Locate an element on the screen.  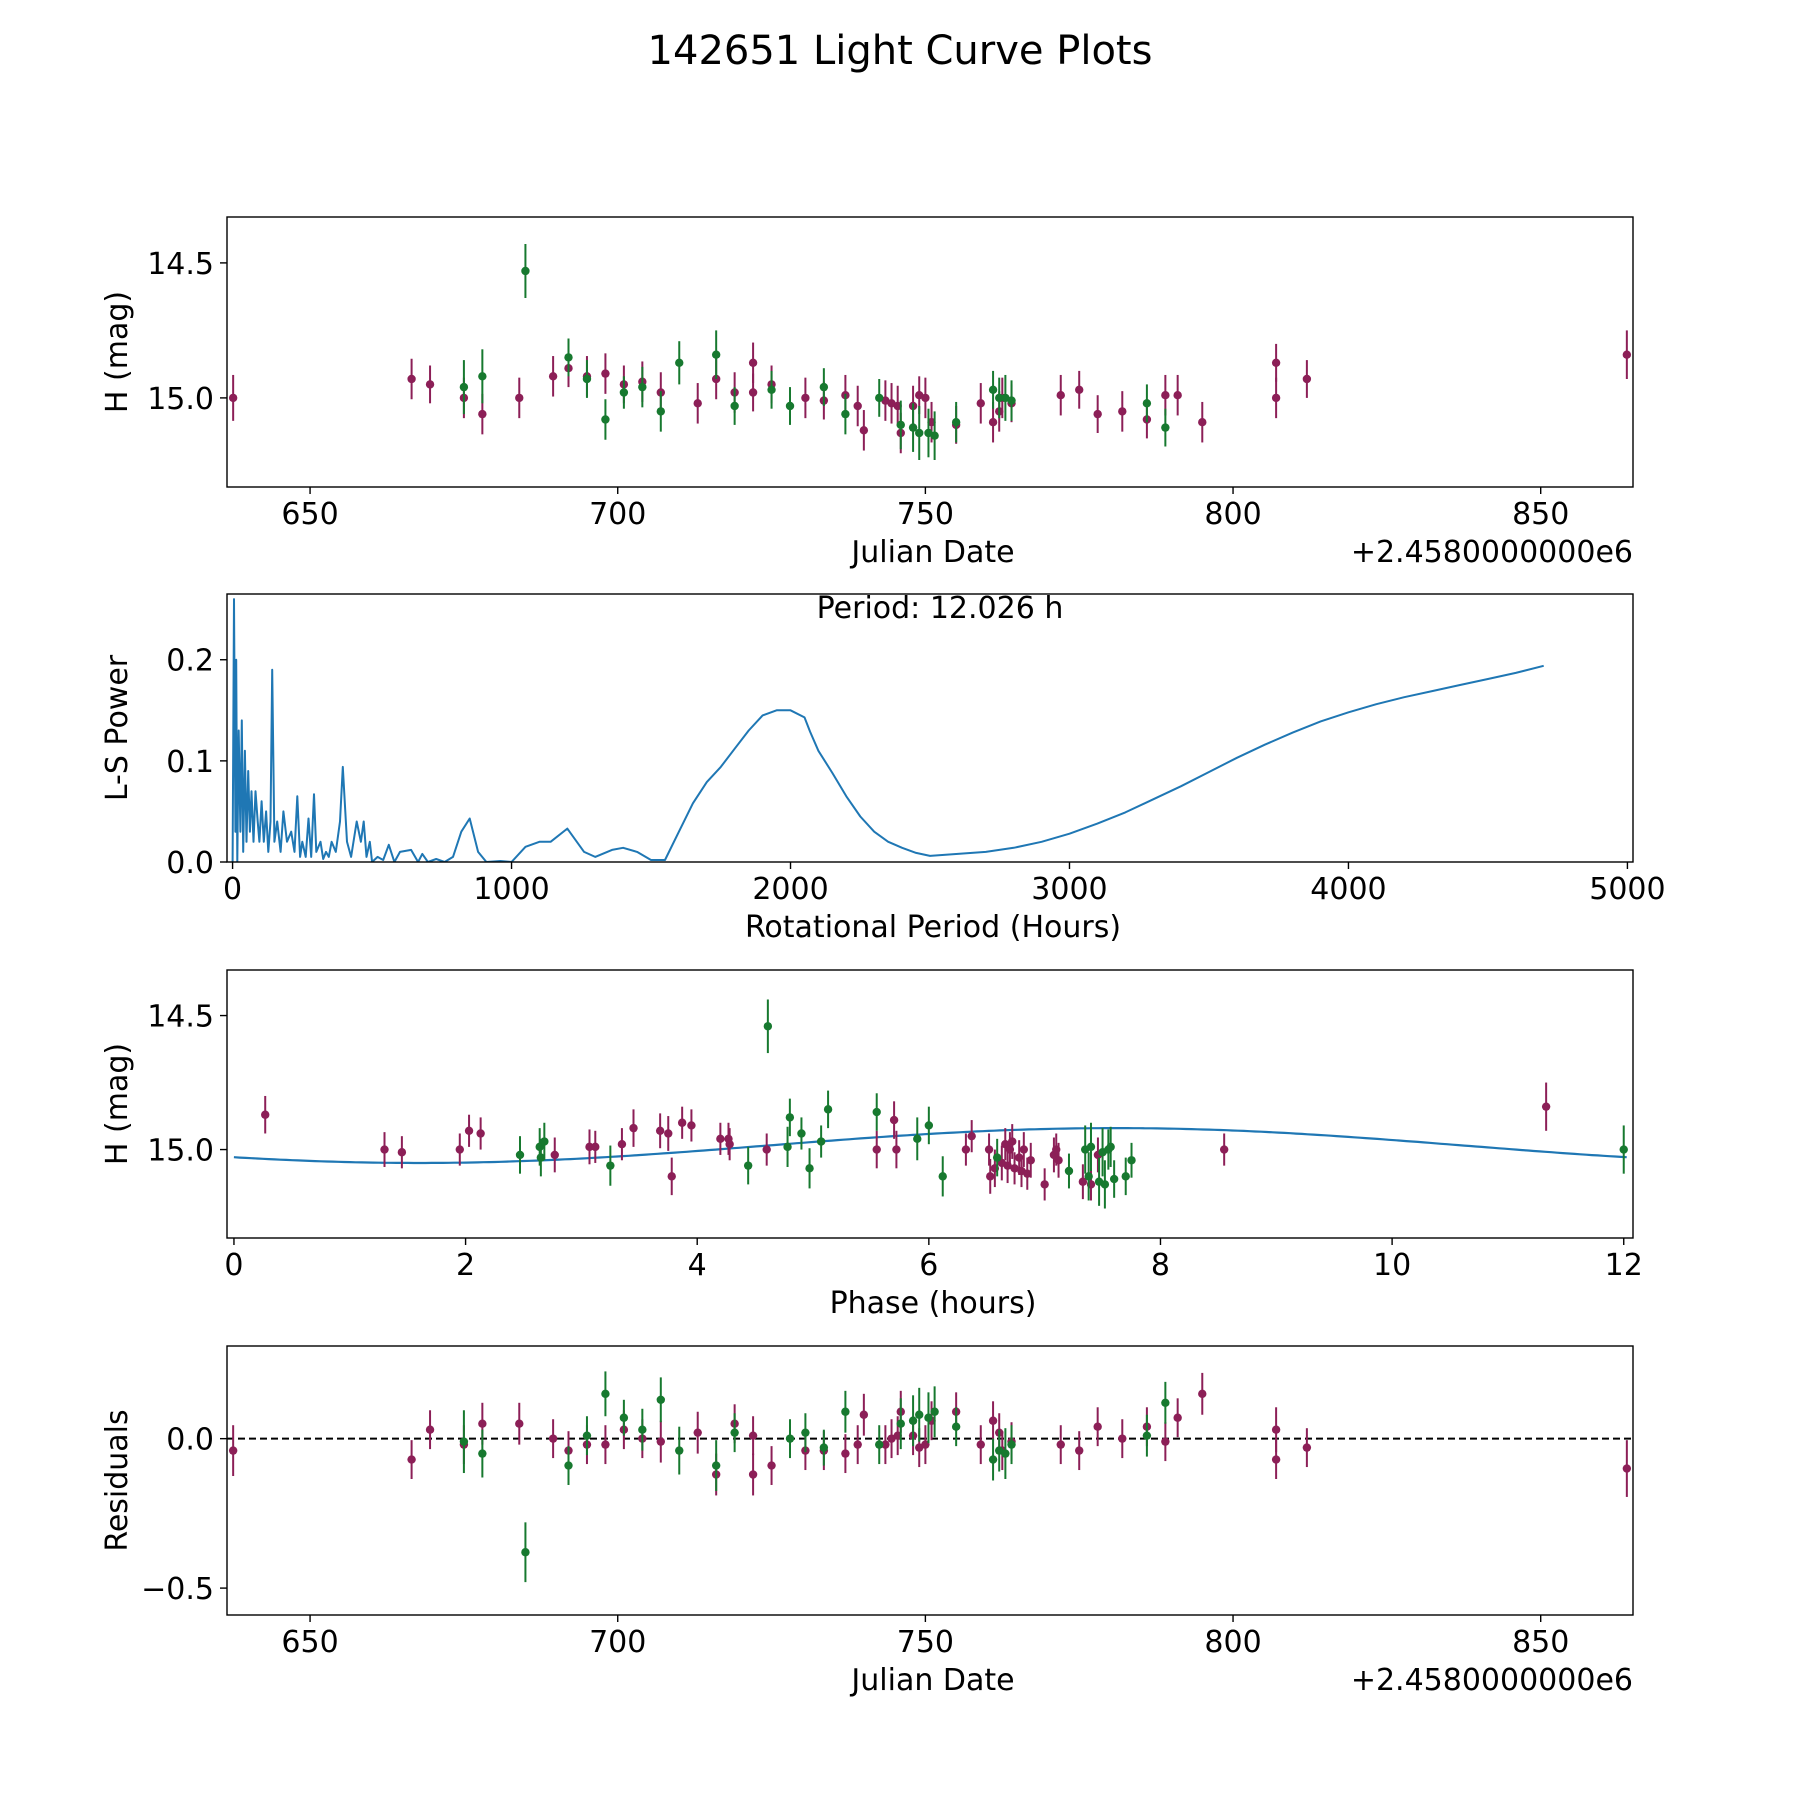
x-tick-label: 10 is located at coordinates (1392, 1265).